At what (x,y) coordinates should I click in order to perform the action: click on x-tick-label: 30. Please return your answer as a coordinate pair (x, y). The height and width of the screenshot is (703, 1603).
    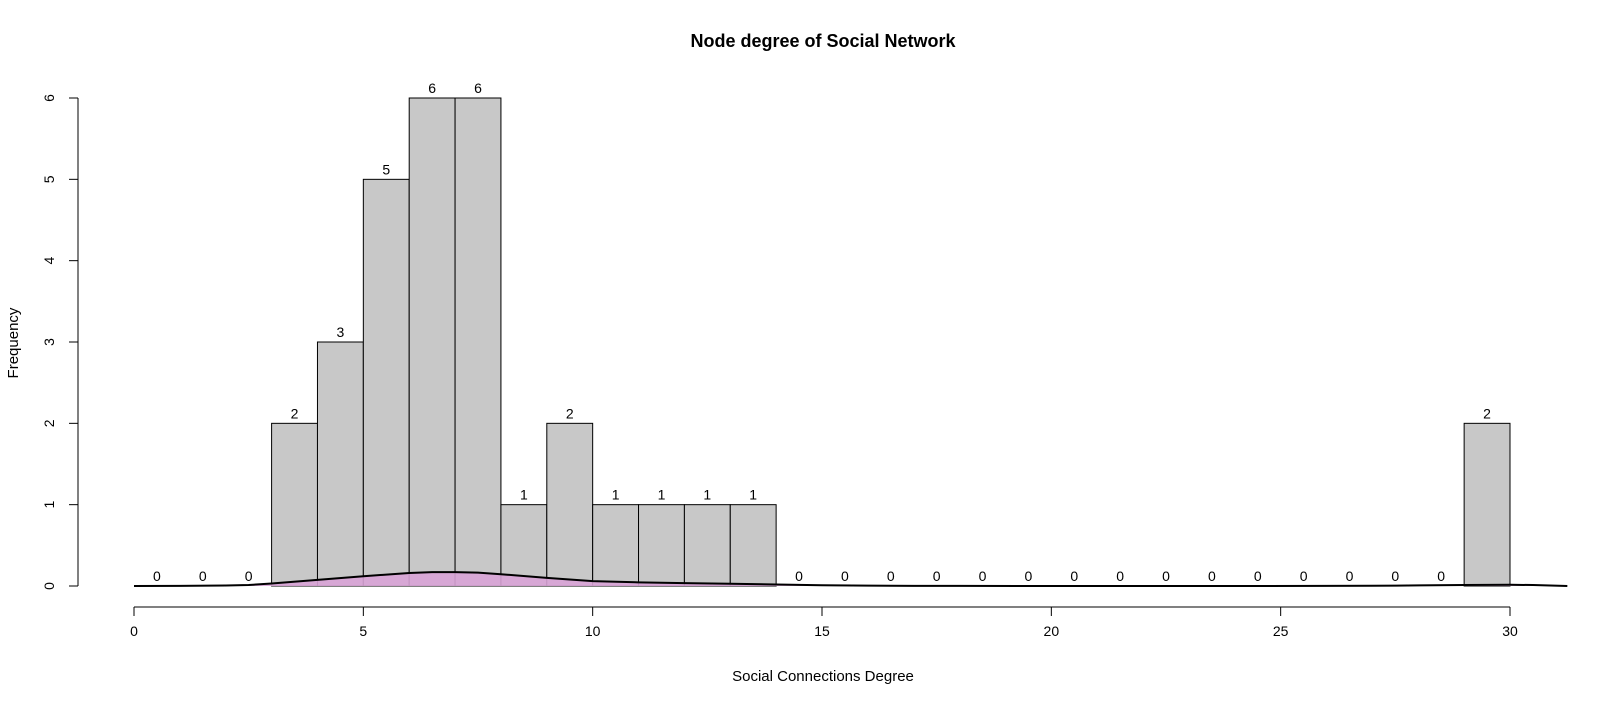
    Looking at the image, I should click on (1510, 631).